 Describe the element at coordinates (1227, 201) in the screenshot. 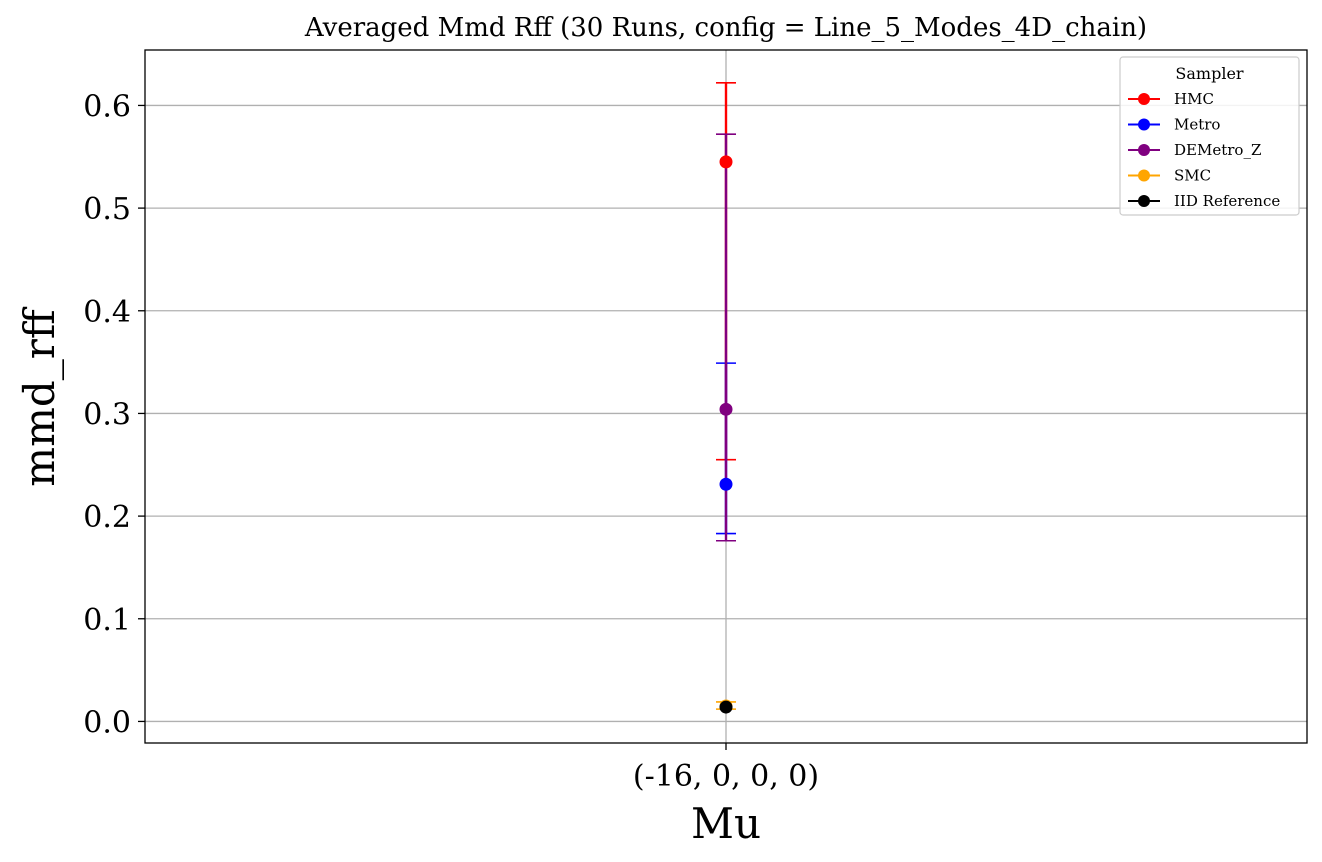

I see `legend-entry-label: IID Reference` at that location.